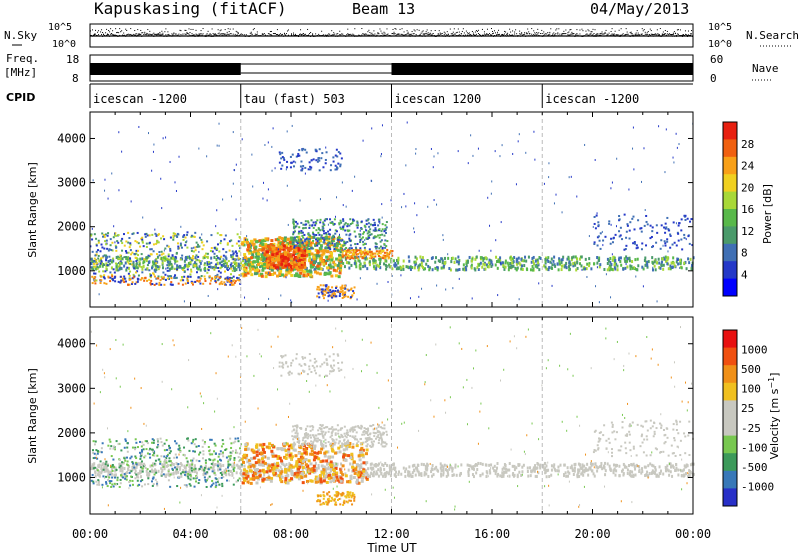 The image size is (800, 554). I want to click on cpid-label: CPID, so click(20, 97).